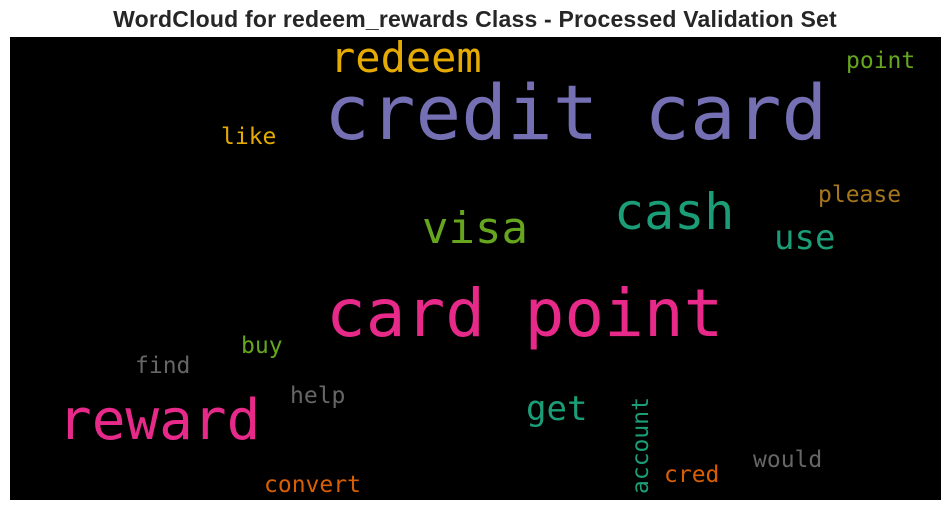 Image resolution: width=950 pixels, height=511 pixels. I want to click on word-credit-card: credit card, so click(576, 112).